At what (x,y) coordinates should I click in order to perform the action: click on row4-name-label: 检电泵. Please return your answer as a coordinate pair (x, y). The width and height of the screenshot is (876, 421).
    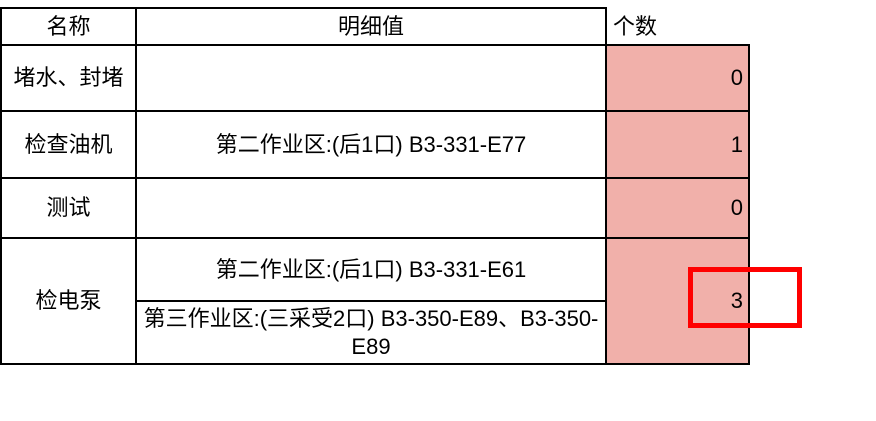
    Looking at the image, I should click on (68, 300).